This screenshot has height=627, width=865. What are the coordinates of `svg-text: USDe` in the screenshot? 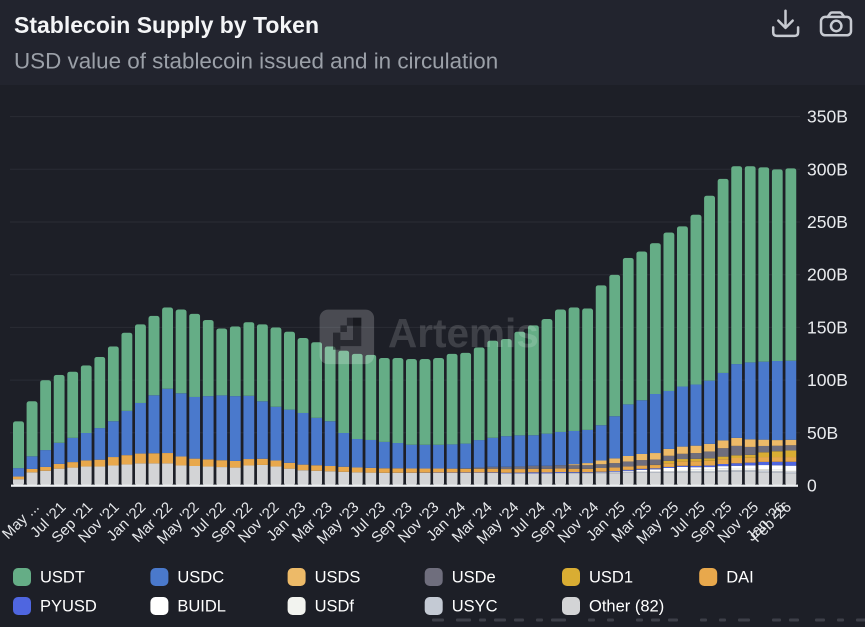 It's located at (474, 578).